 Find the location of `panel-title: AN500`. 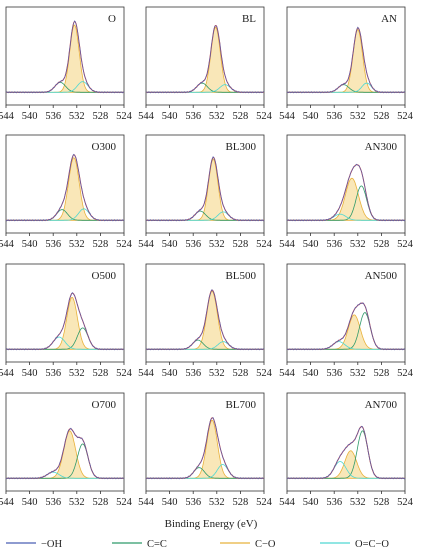

panel-title: AN500 is located at coordinates (381, 276).